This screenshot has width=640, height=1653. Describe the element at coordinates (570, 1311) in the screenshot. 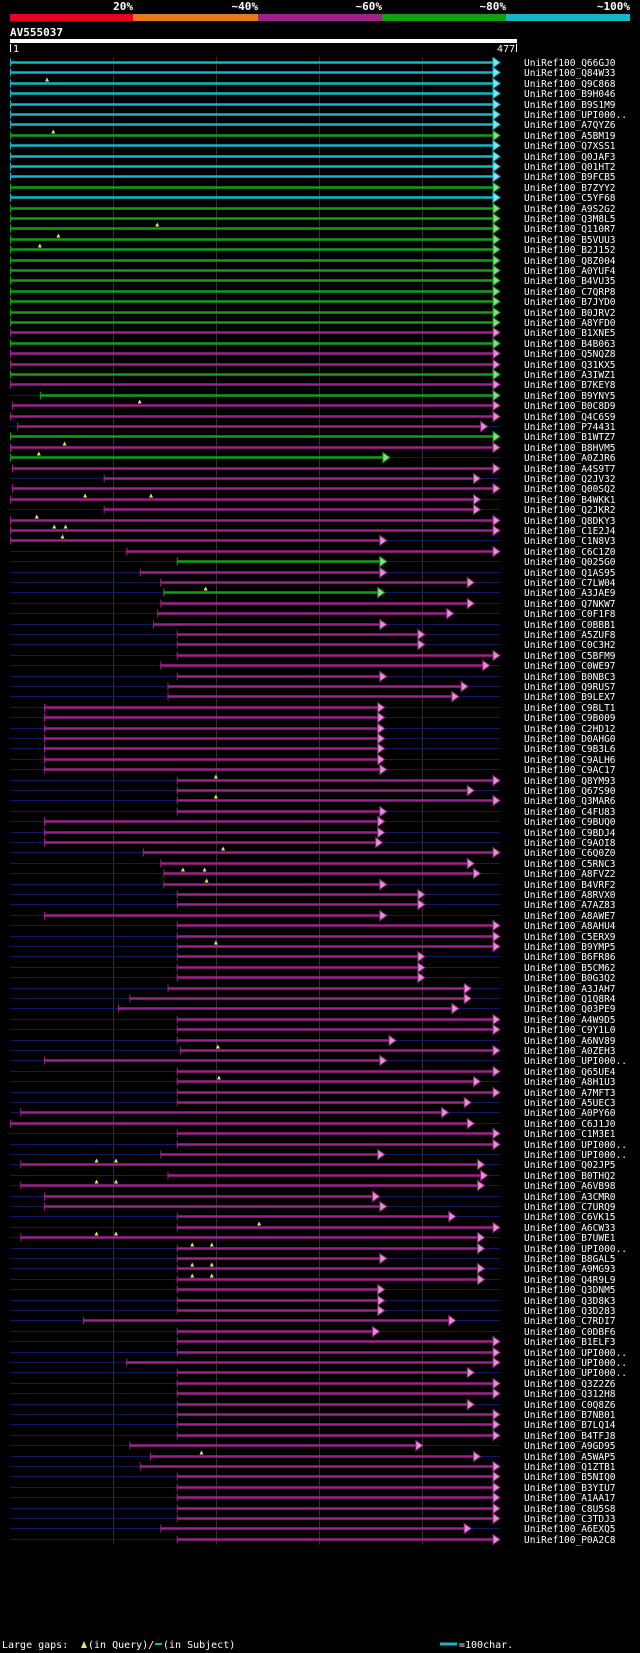

I see `hit-label: UniRef100_Q3D283` at that location.